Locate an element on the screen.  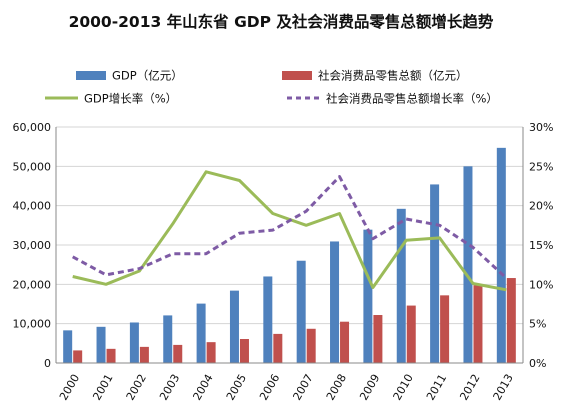
x-tick-label: 2005 is located at coordinates (236, 387).